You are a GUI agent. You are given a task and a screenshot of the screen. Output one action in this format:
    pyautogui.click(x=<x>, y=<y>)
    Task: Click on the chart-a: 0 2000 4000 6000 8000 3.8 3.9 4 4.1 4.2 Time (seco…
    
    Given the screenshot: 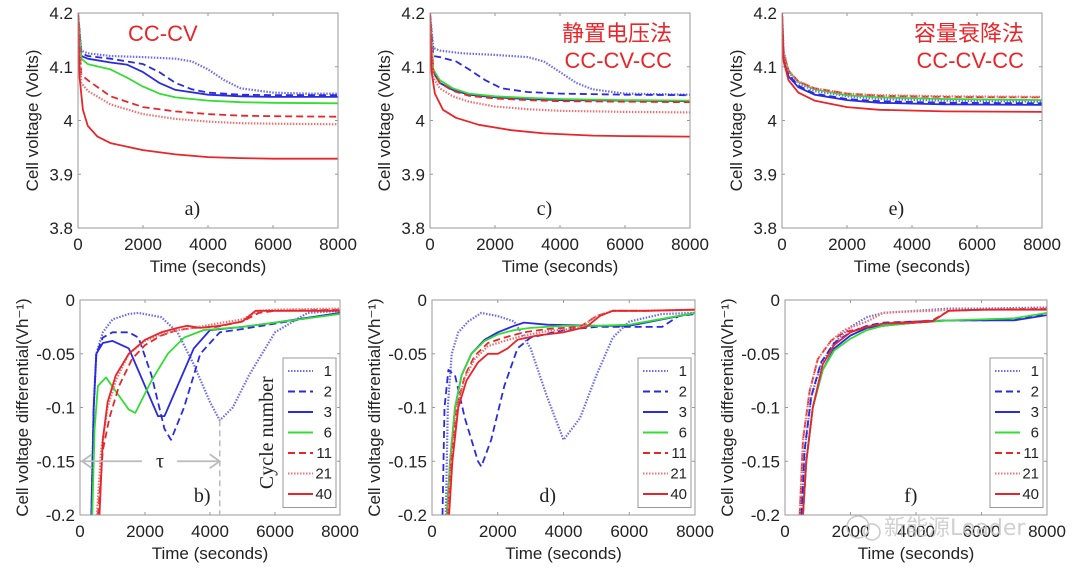 What is the action you would take?
    pyautogui.click(x=190, y=140)
    